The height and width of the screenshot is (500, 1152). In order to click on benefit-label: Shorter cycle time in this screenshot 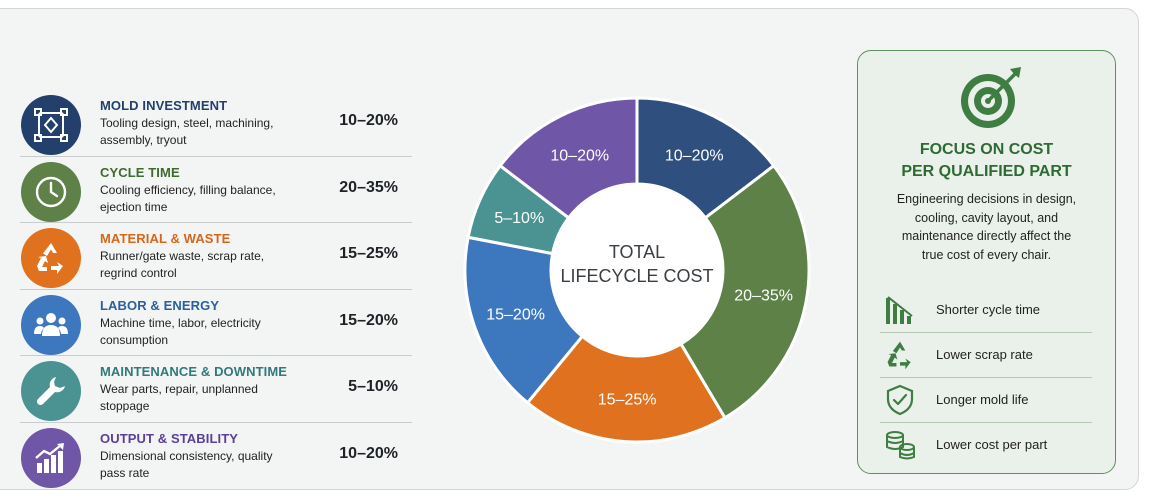, I will do `click(988, 309)`.